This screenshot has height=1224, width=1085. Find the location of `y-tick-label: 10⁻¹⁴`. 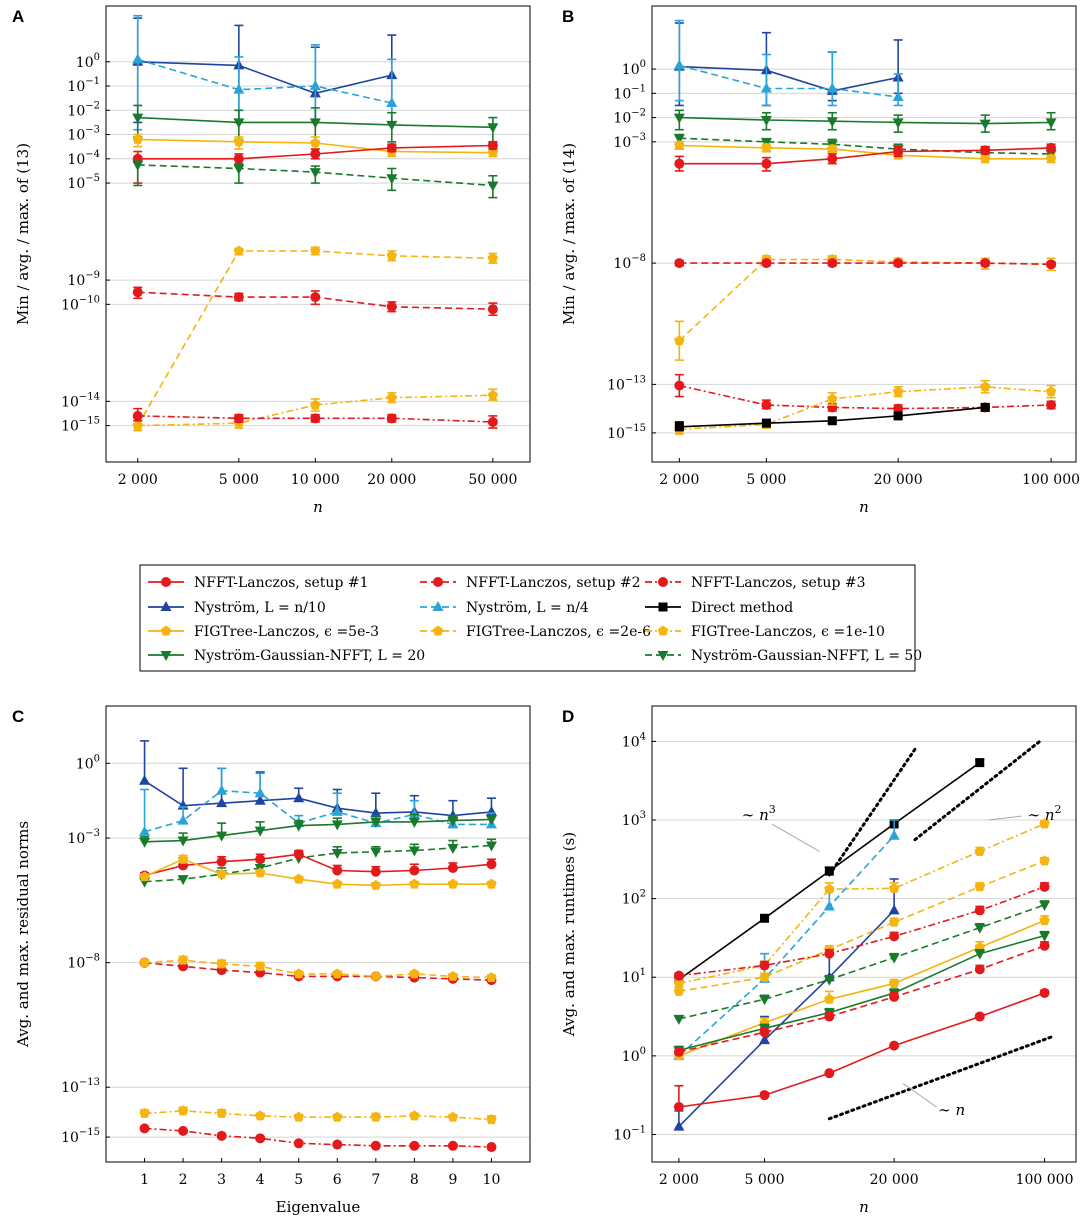

y-tick-label: 10⁻¹⁴ is located at coordinates (80, 400).